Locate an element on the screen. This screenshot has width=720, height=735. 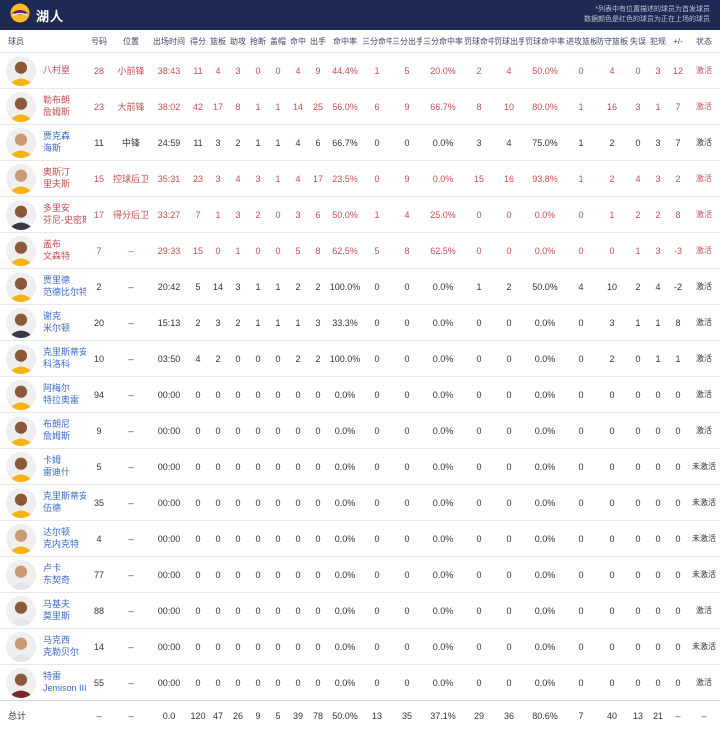
column-header-number: 号码 is located at coordinates (99, 41).